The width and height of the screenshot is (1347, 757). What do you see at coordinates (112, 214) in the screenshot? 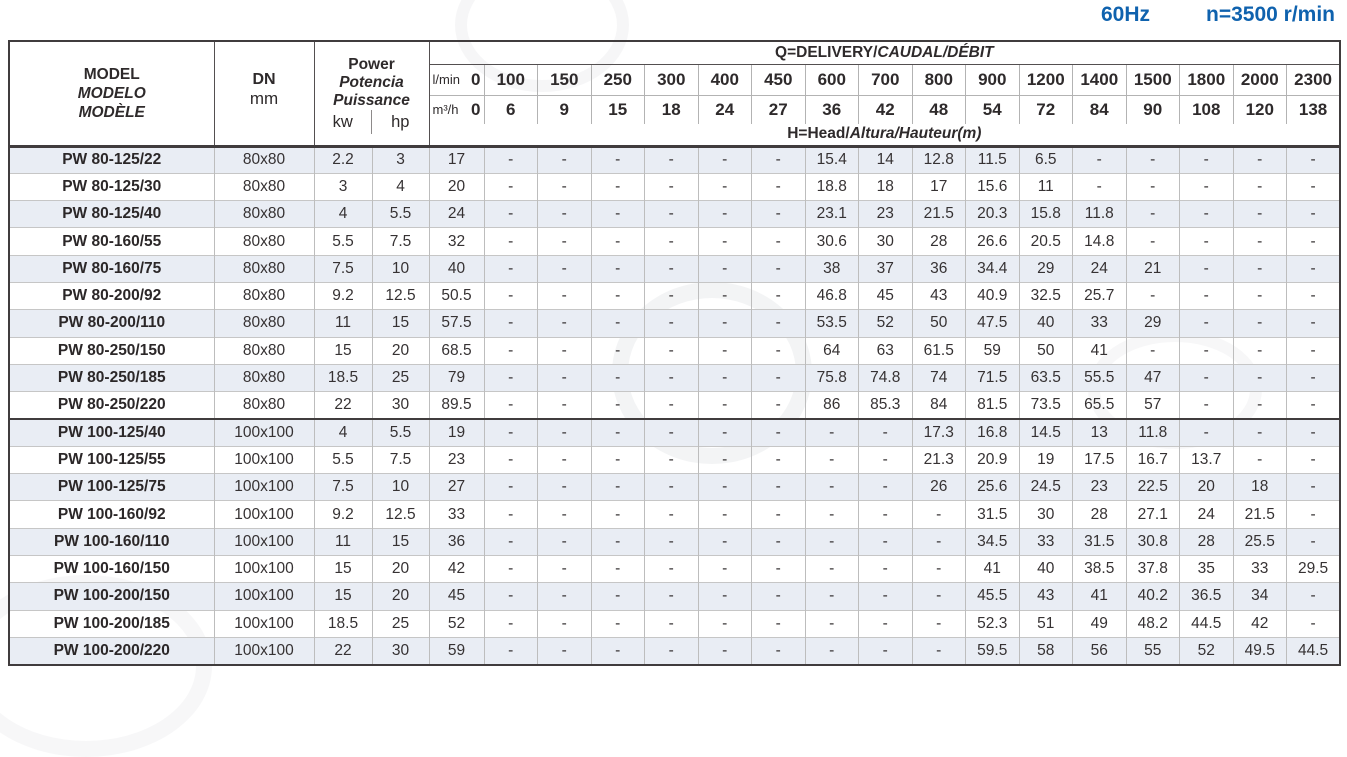
I see `model-cell: PW 80-125/40` at bounding box center [112, 214].